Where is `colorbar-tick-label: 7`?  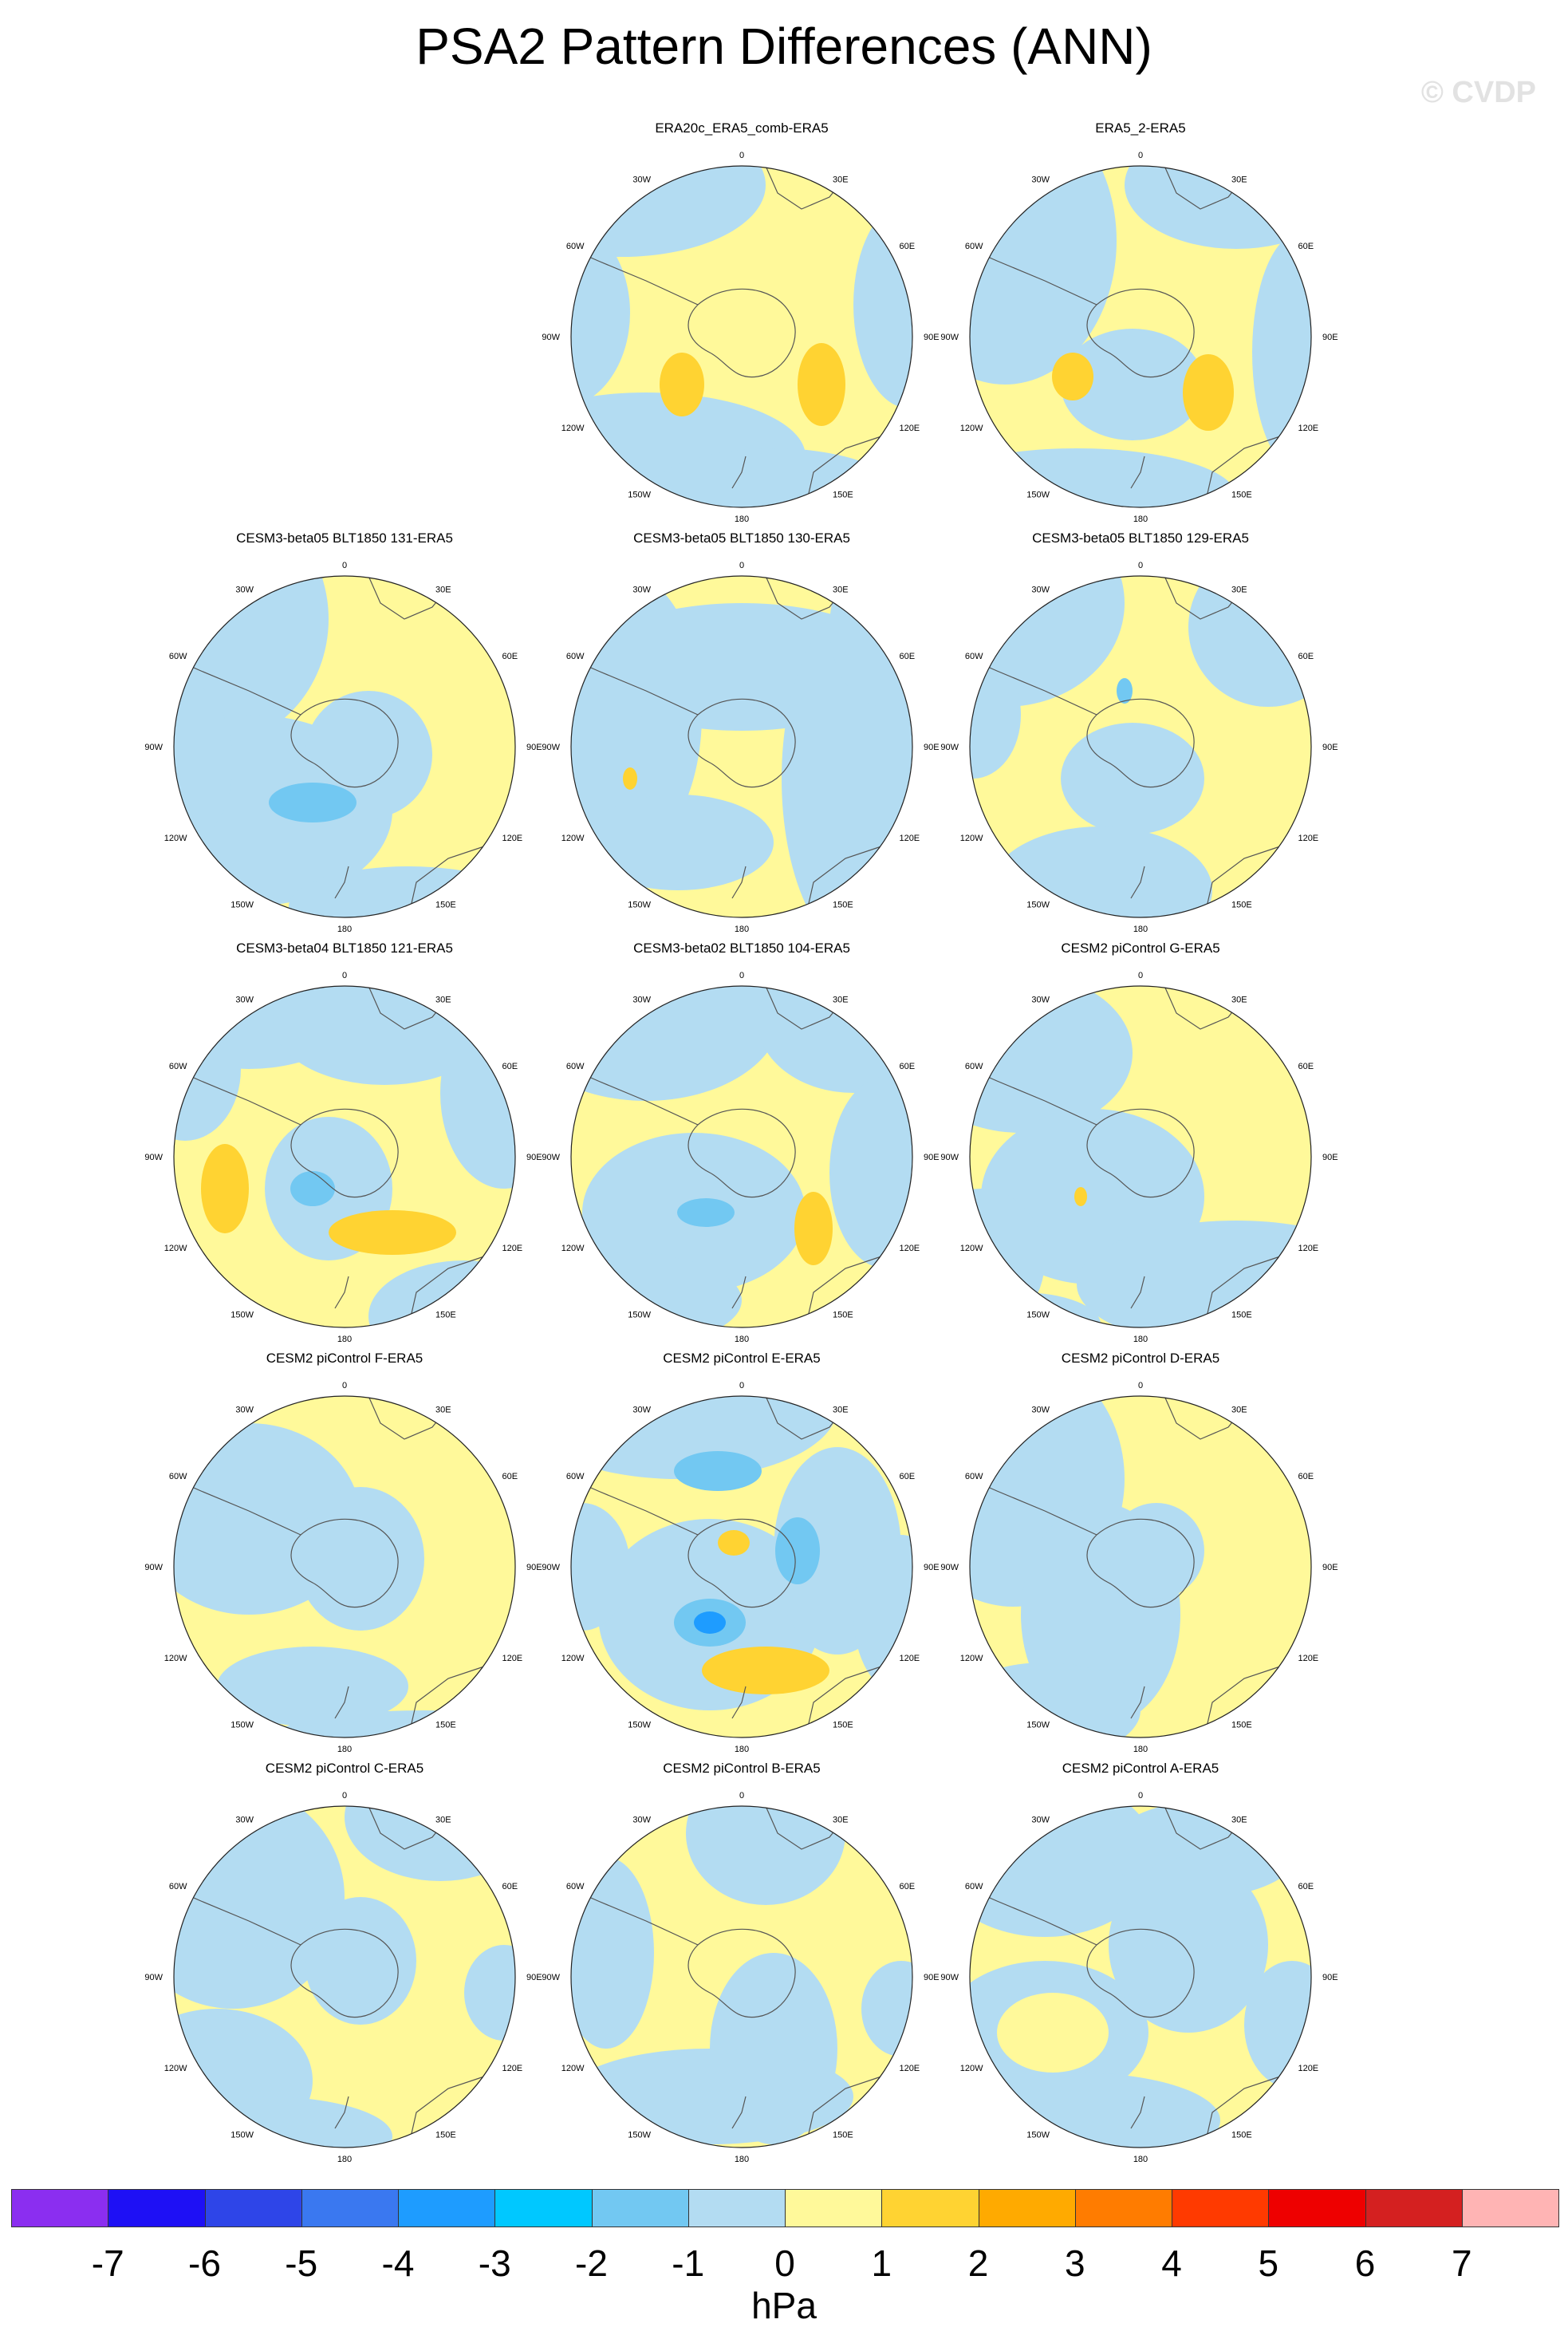 colorbar-tick-label: 7 is located at coordinates (1461, 2263).